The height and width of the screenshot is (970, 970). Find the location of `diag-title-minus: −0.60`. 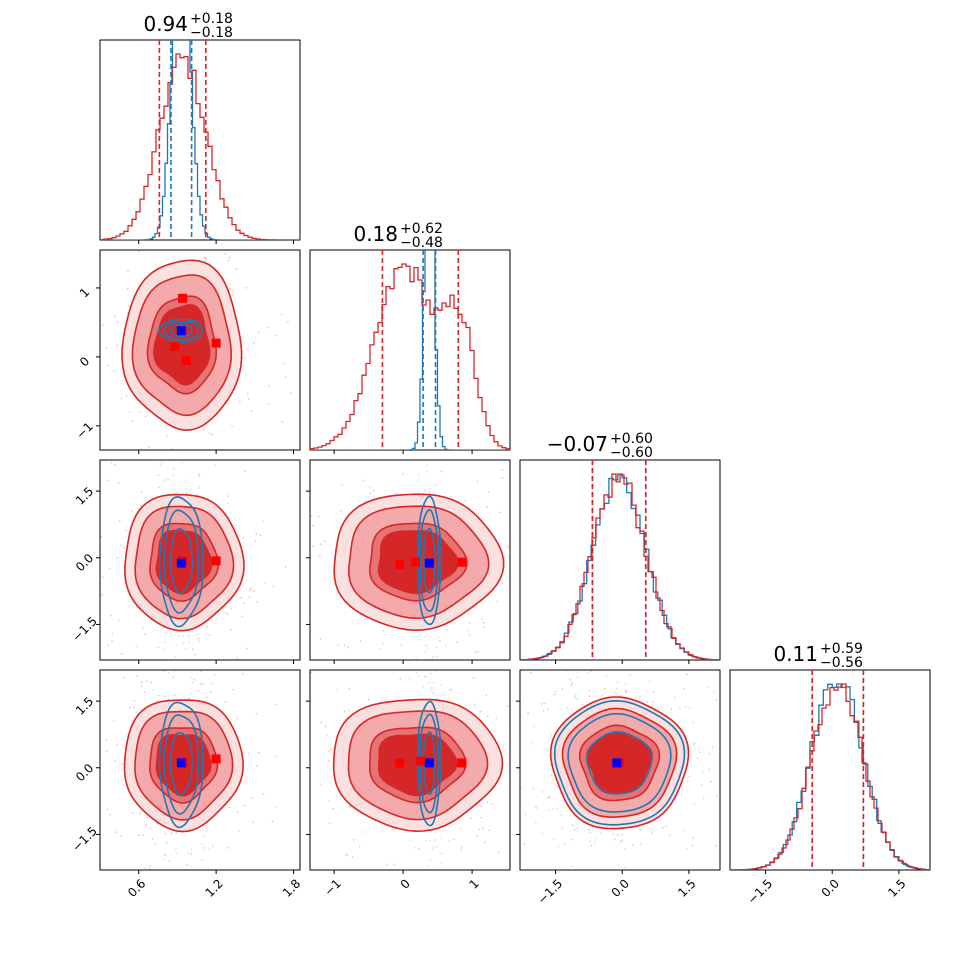

diag-title-minus: −0.60 is located at coordinates (631, 453).